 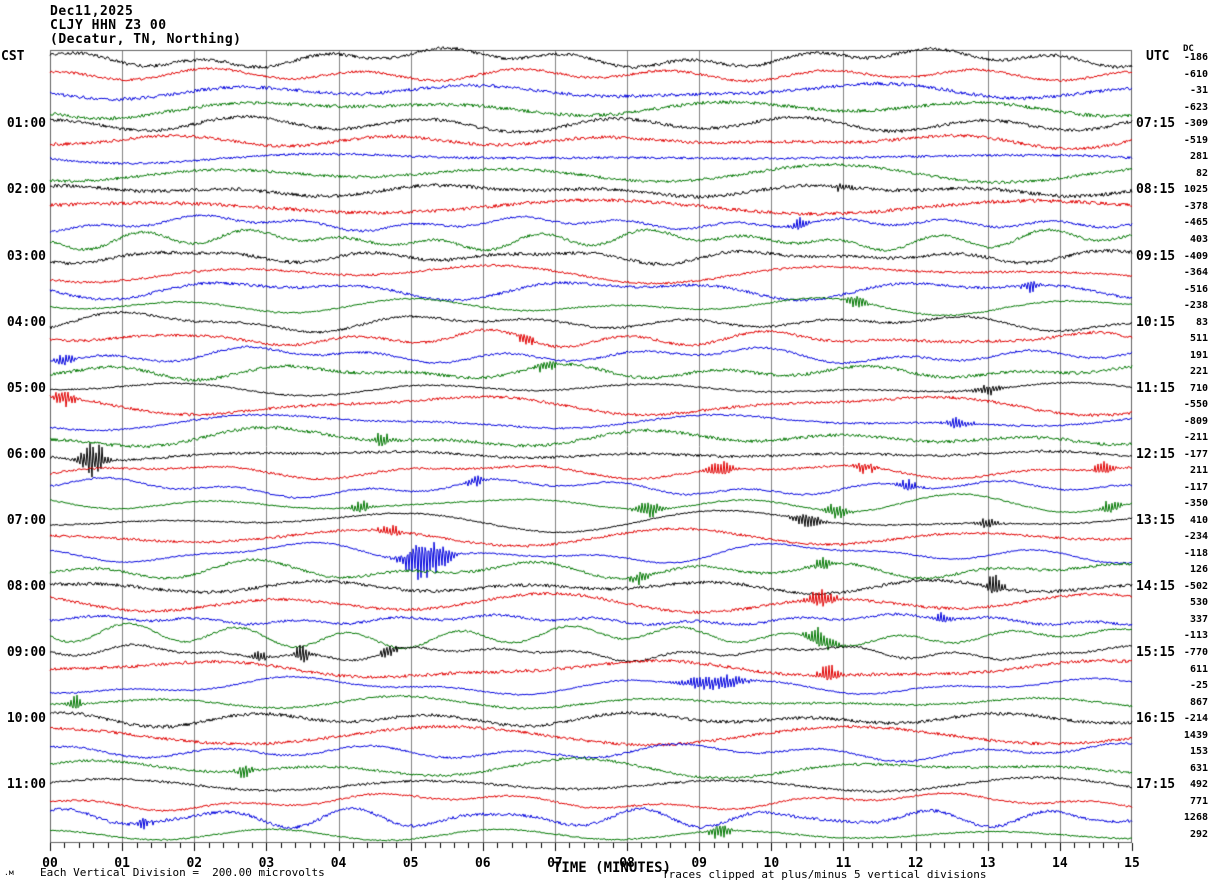 I want to click on x-axis-tick-label: 00, so click(x=50, y=863).